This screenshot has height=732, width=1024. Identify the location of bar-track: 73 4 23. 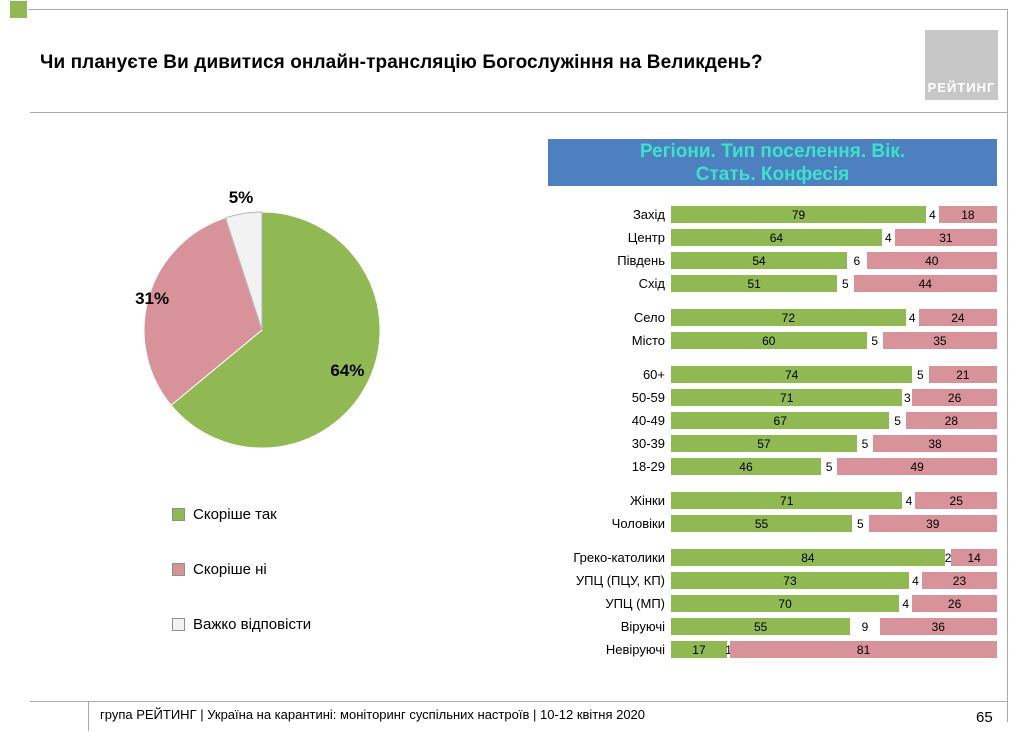
(834, 580).